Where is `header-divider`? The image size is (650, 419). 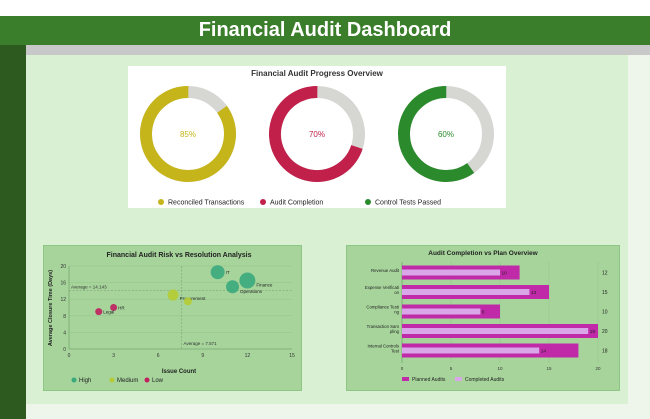
header-divider is located at coordinates (325, 50).